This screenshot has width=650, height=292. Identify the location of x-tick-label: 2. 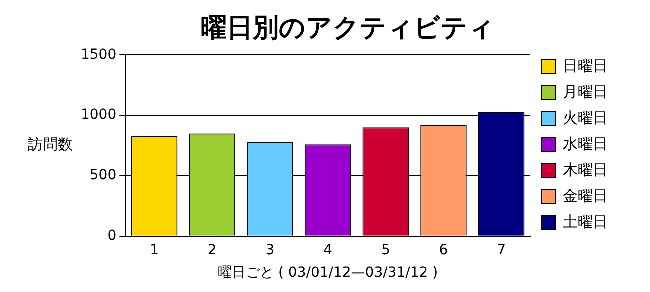
(212, 250).